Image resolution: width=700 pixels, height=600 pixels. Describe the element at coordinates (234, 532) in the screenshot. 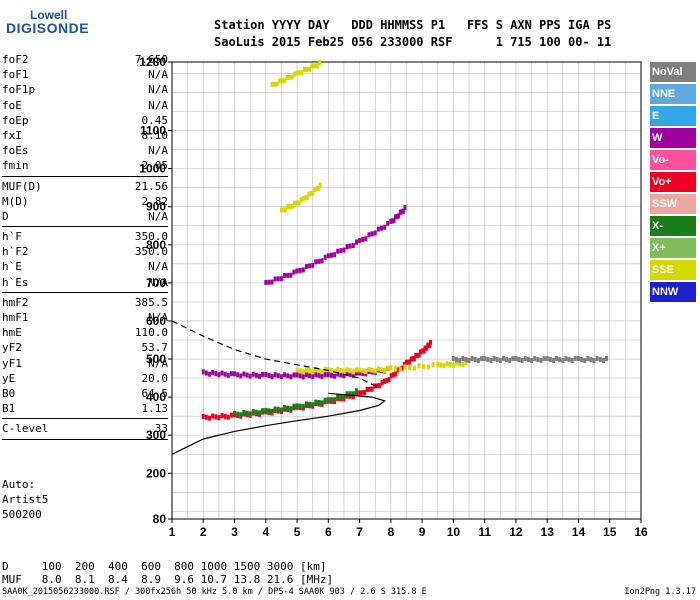

I see `x-tick-label: 3` at that location.